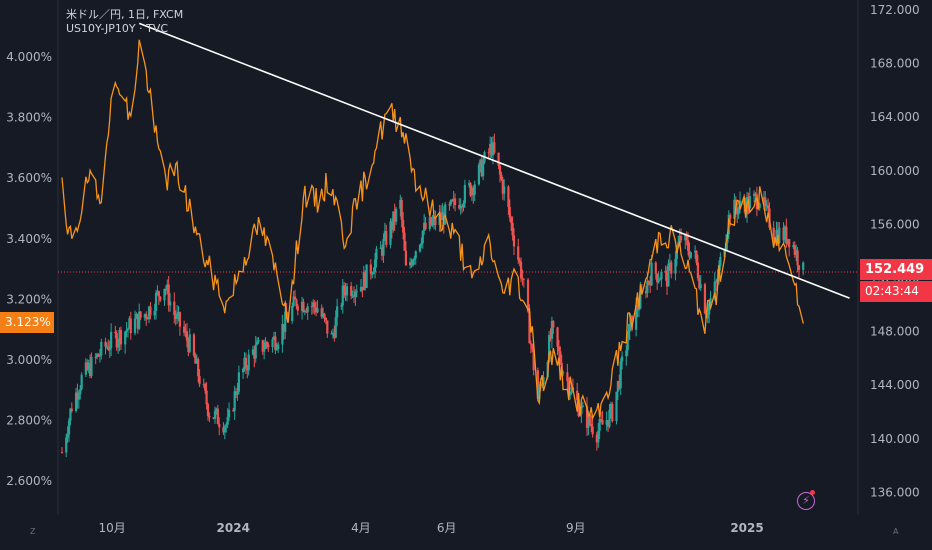 The height and width of the screenshot is (550, 932). Describe the element at coordinates (896, 531) in the screenshot. I see `auto-scale-button: A` at that location.